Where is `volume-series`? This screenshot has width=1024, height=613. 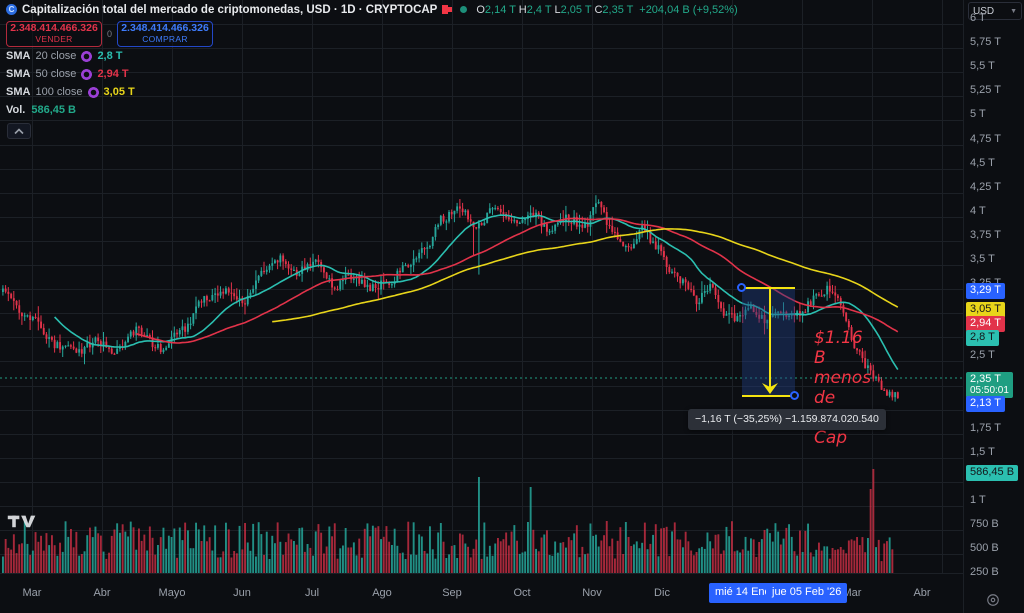
volume-series is located at coordinates (448, 521).